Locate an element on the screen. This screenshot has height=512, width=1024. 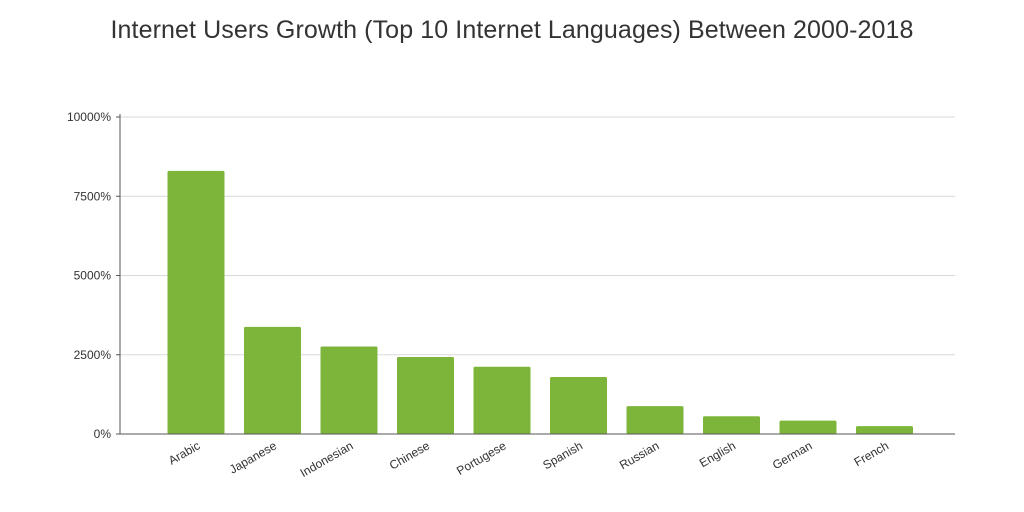
y-tick-label: 5000% is located at coordinates (93, 276).